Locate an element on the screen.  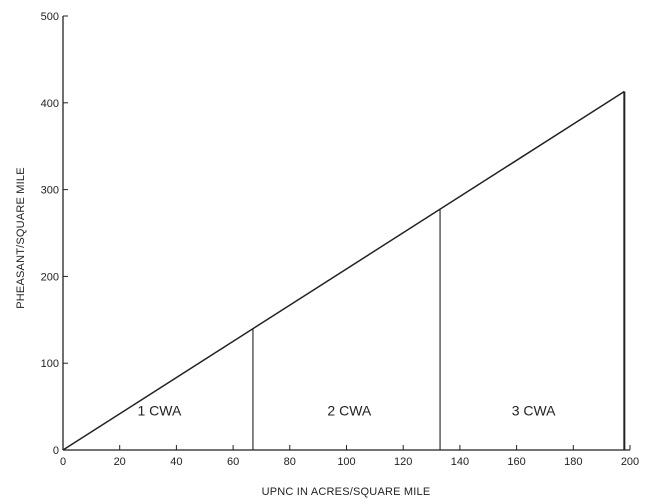
x-ticks: 0 20 40 60 80 100 120 140 160 180 200 is located at coordinates (349, 456).